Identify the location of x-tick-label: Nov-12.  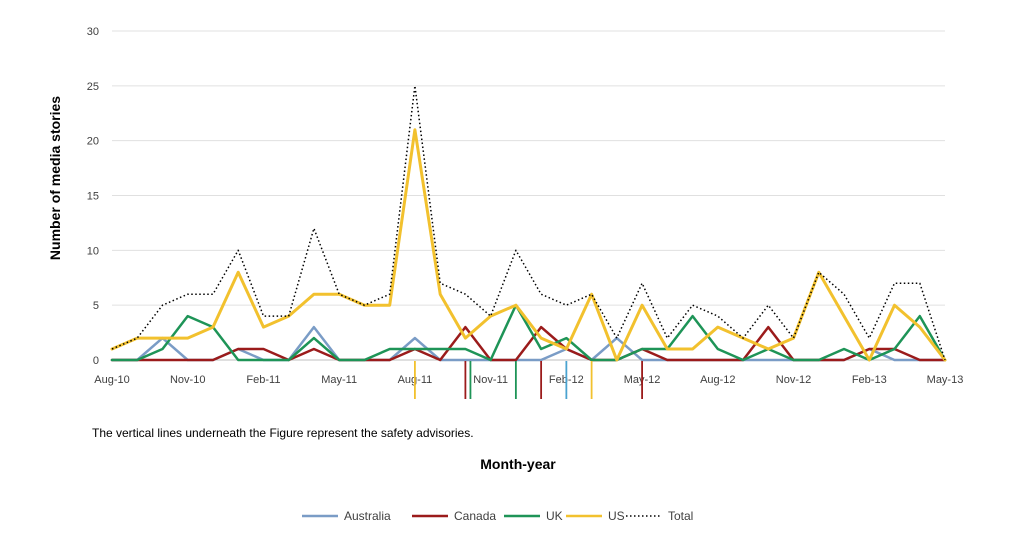
(793, 380).